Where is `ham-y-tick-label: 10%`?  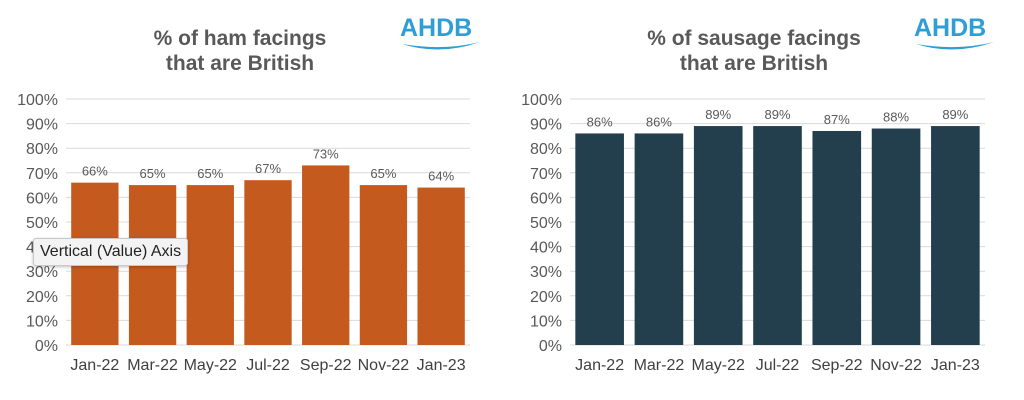 ham-y-tick-label: 10% is located at coordinates (42, 321).